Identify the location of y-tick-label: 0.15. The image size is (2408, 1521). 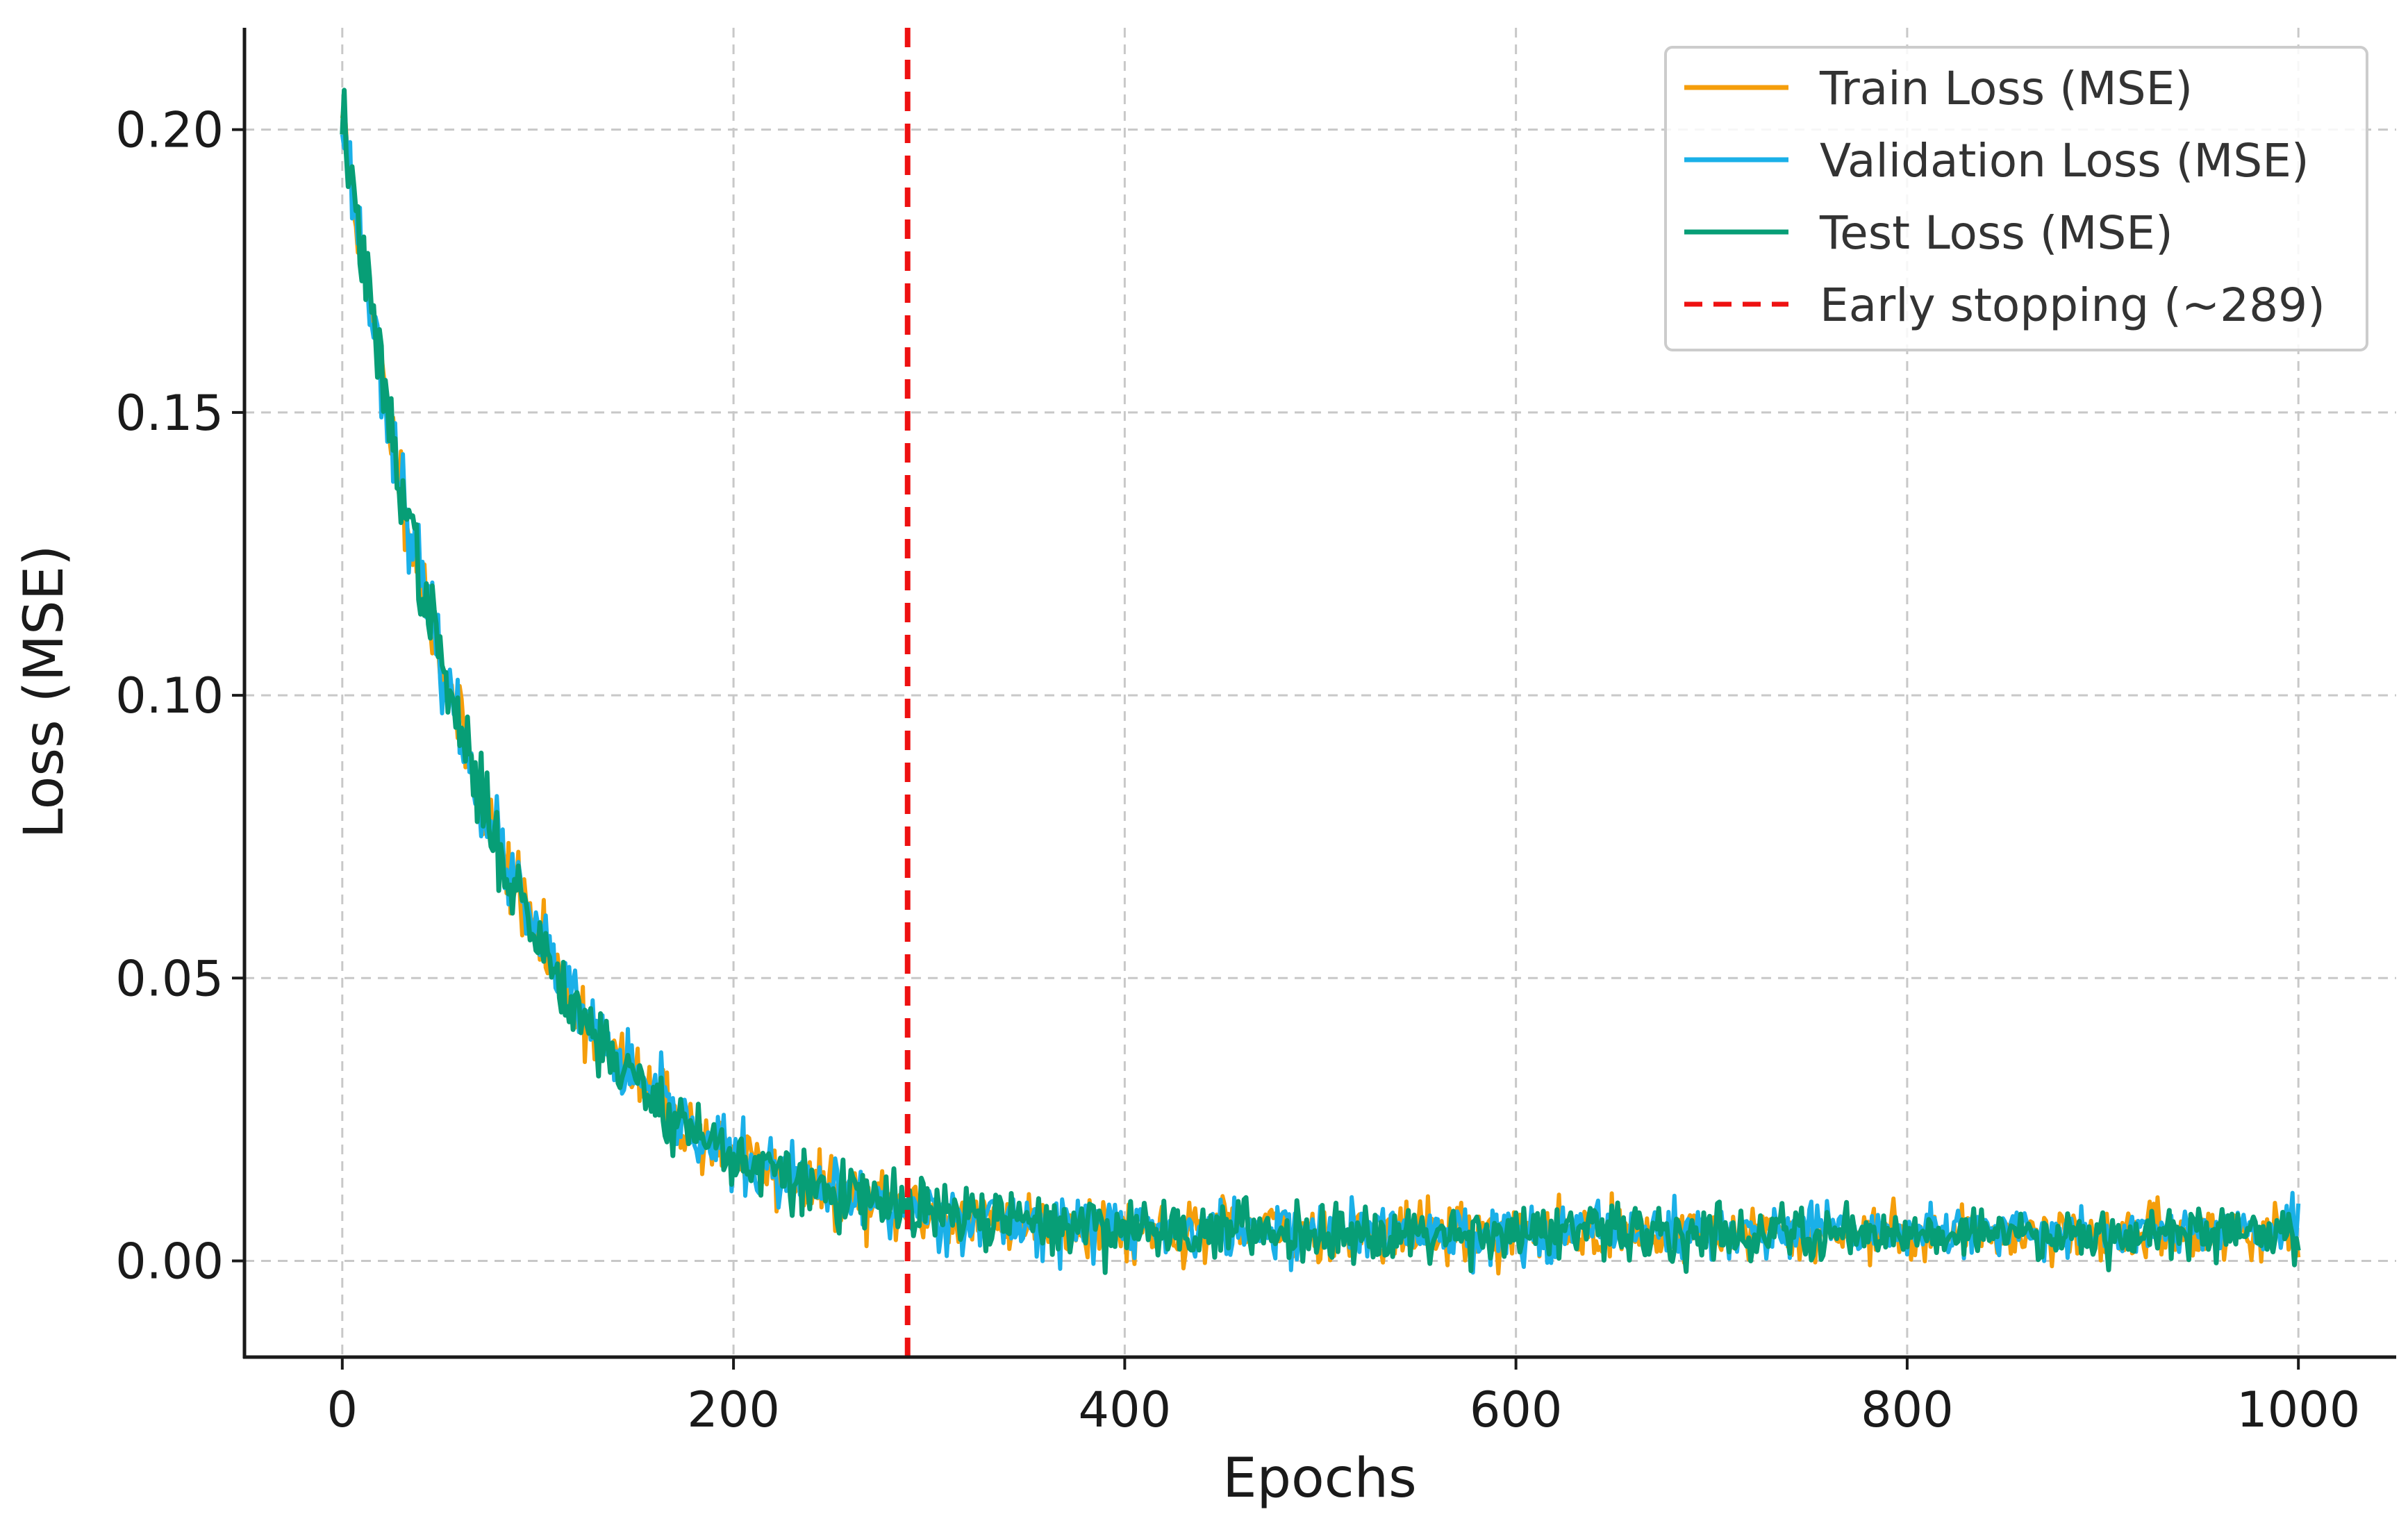
(169, 413).